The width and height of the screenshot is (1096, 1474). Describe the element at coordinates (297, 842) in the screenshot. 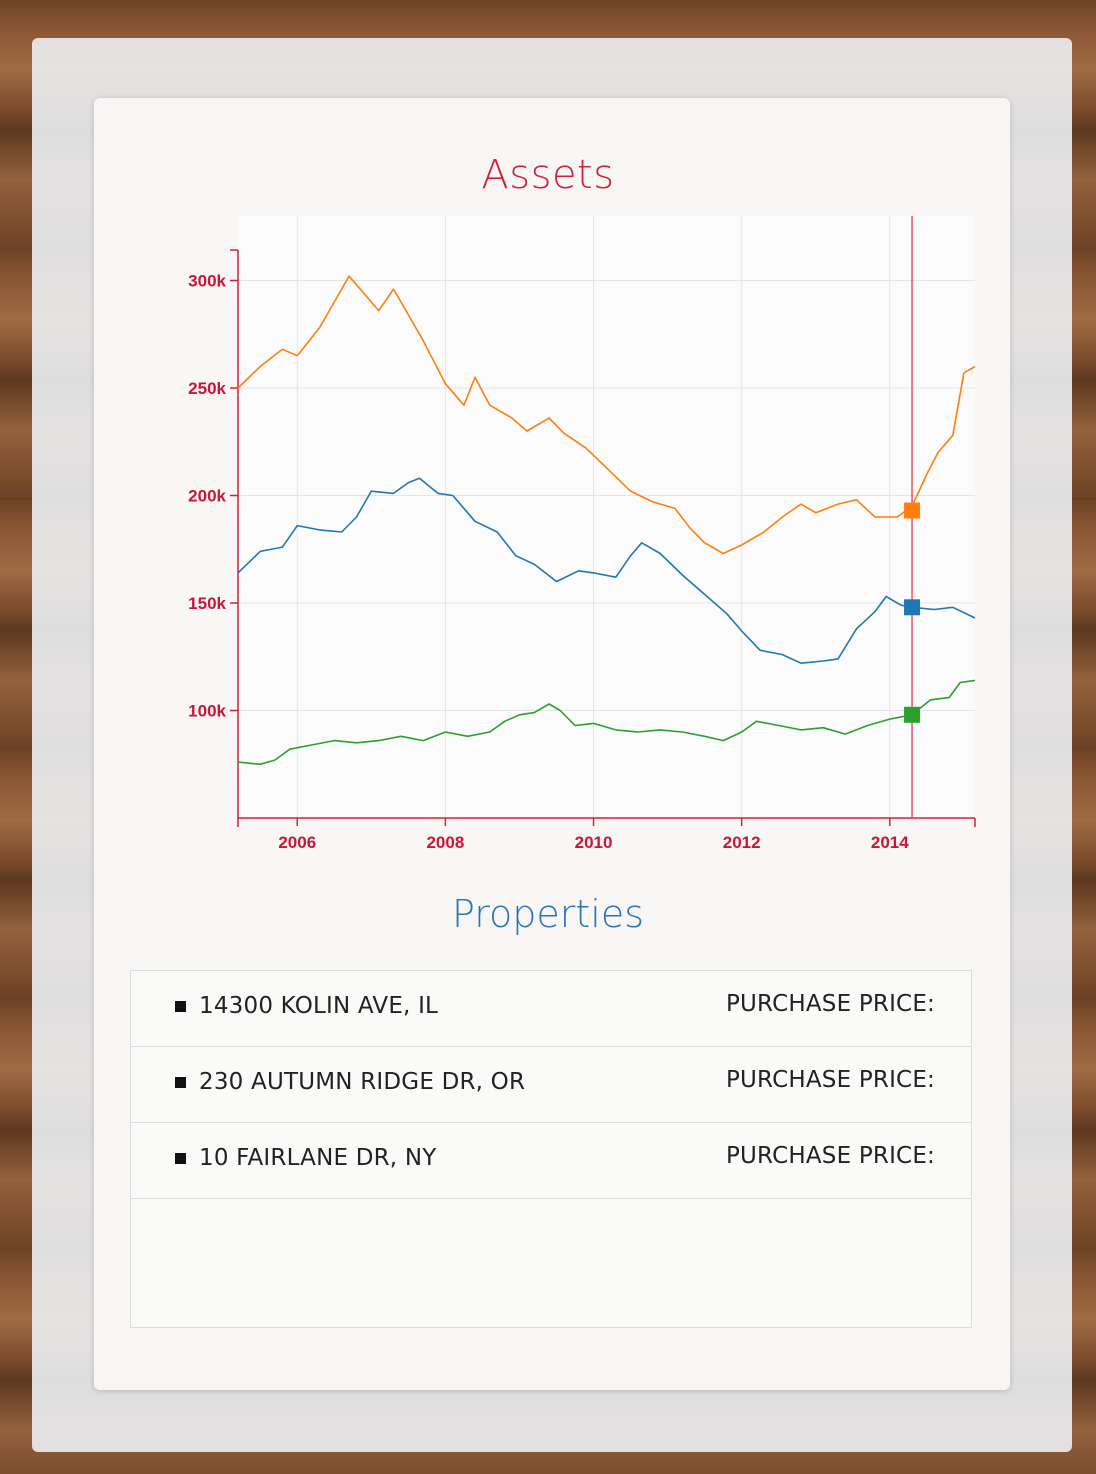

I see `x-tick-label: 2006` at that location.